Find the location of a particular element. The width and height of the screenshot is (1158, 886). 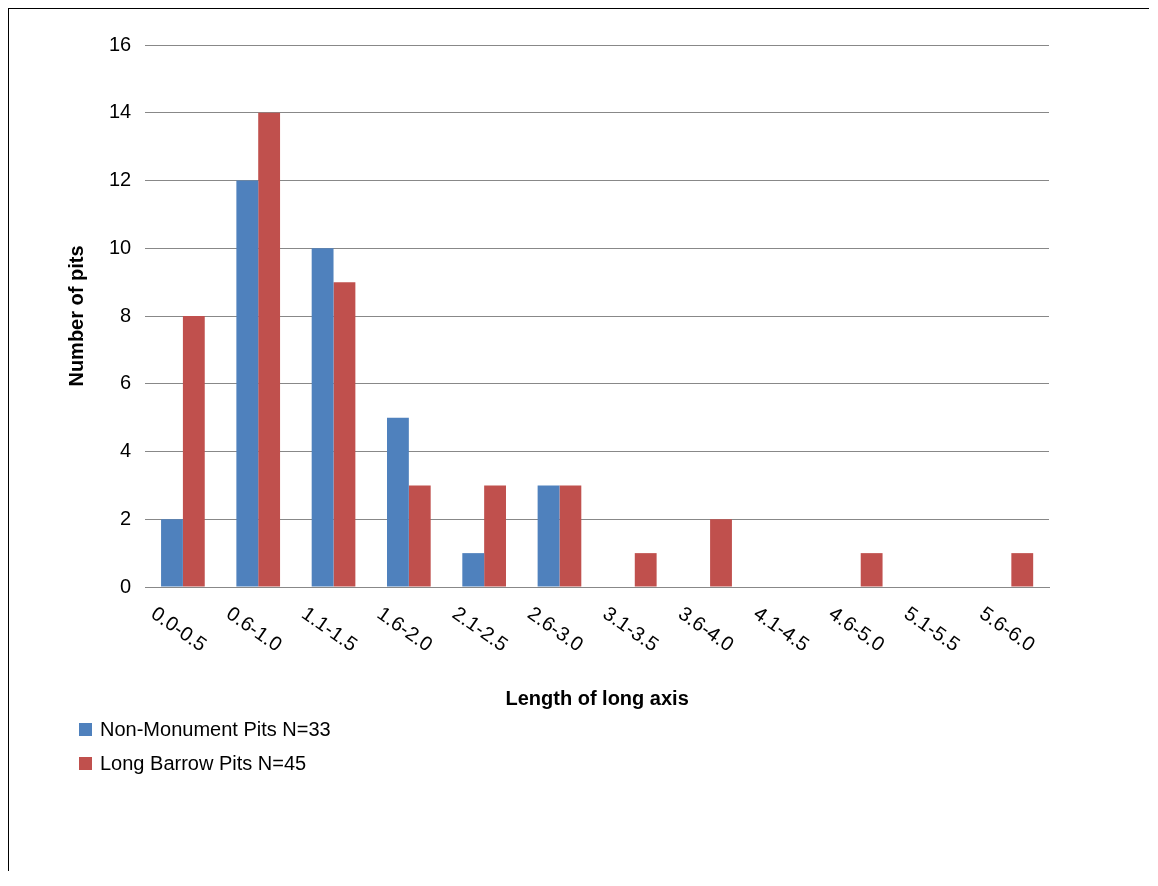

y-tick-label: 2 is located at coordinates (126, 517).